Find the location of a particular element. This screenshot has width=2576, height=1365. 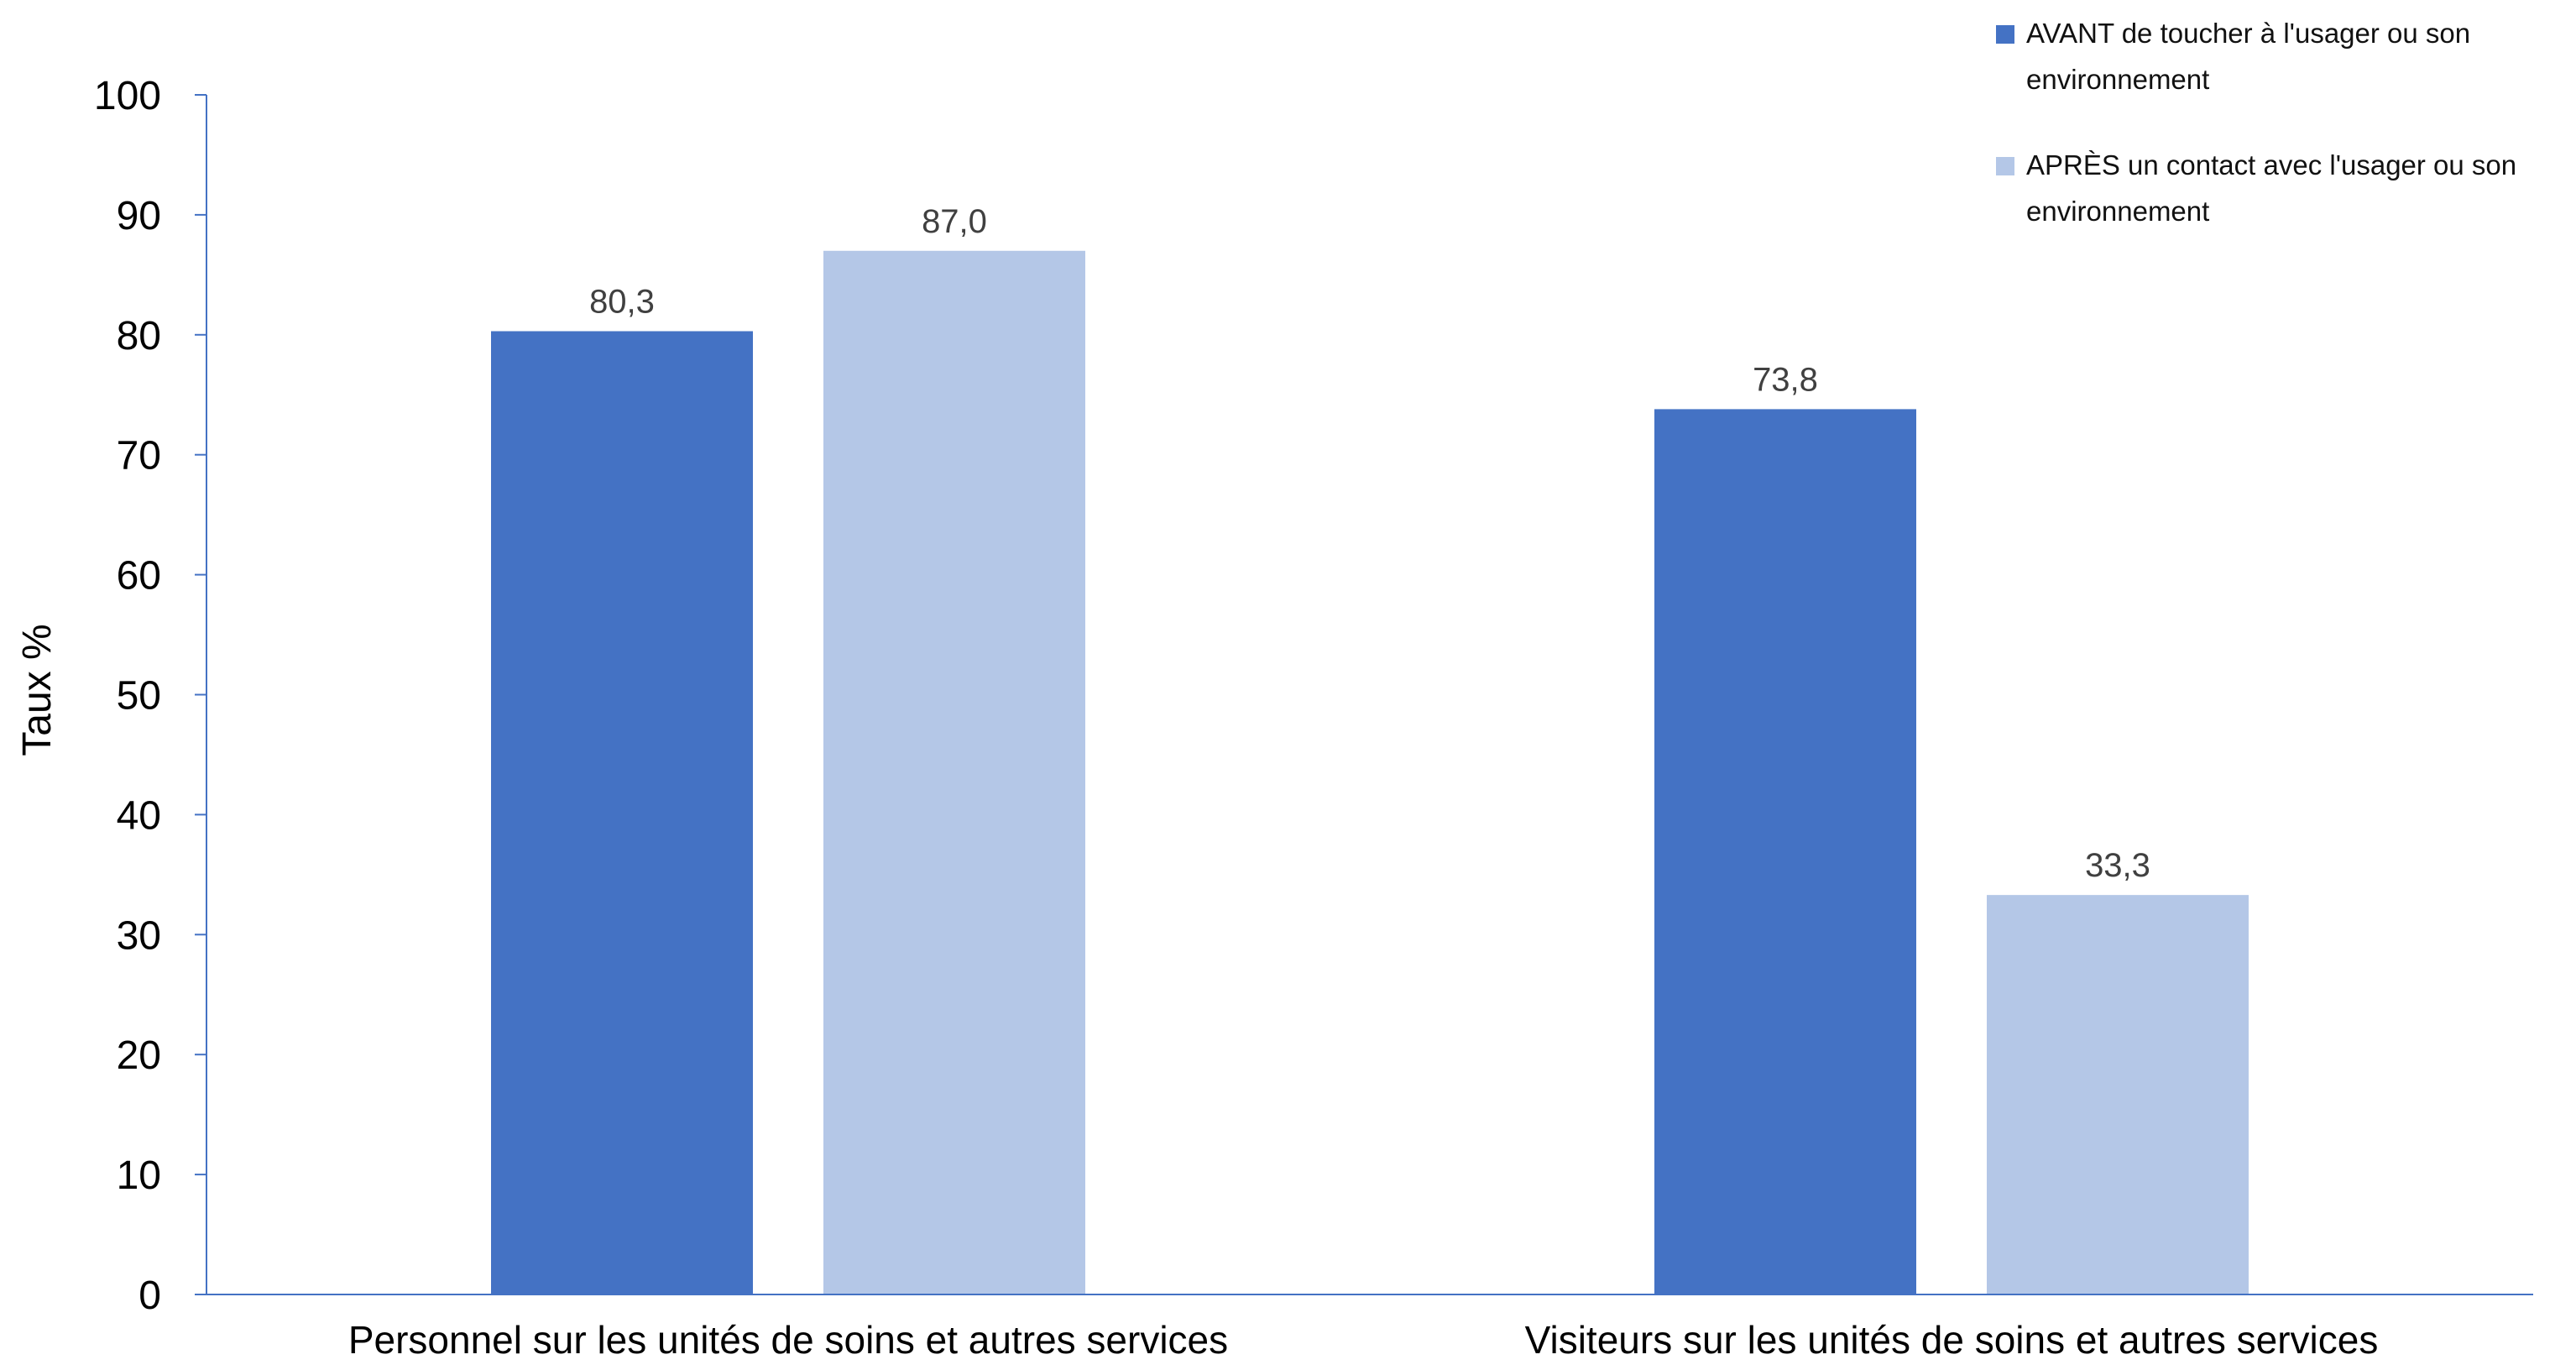

data-label: 87,0 is located at coordinates (954, 221).